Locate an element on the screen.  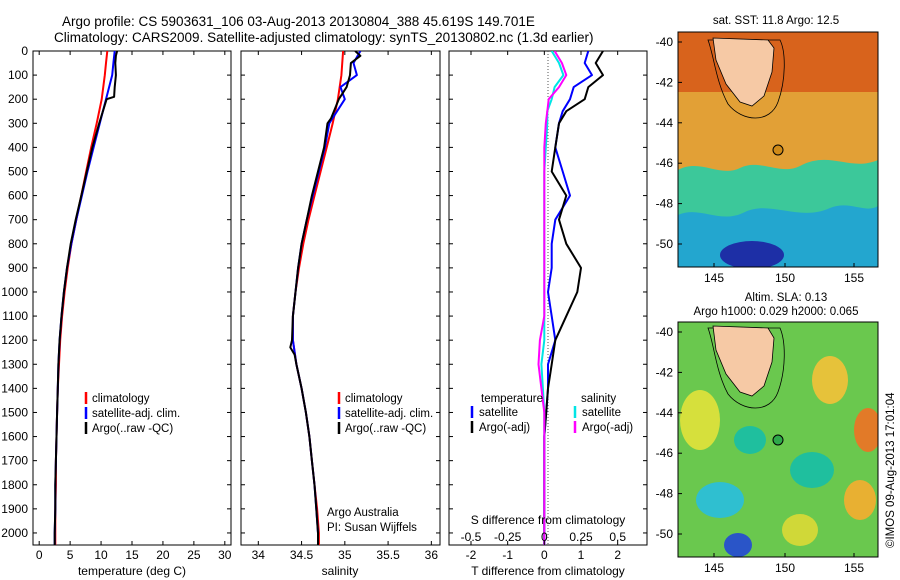
x-tick-label: 30 is located at coordinates (225, 555).